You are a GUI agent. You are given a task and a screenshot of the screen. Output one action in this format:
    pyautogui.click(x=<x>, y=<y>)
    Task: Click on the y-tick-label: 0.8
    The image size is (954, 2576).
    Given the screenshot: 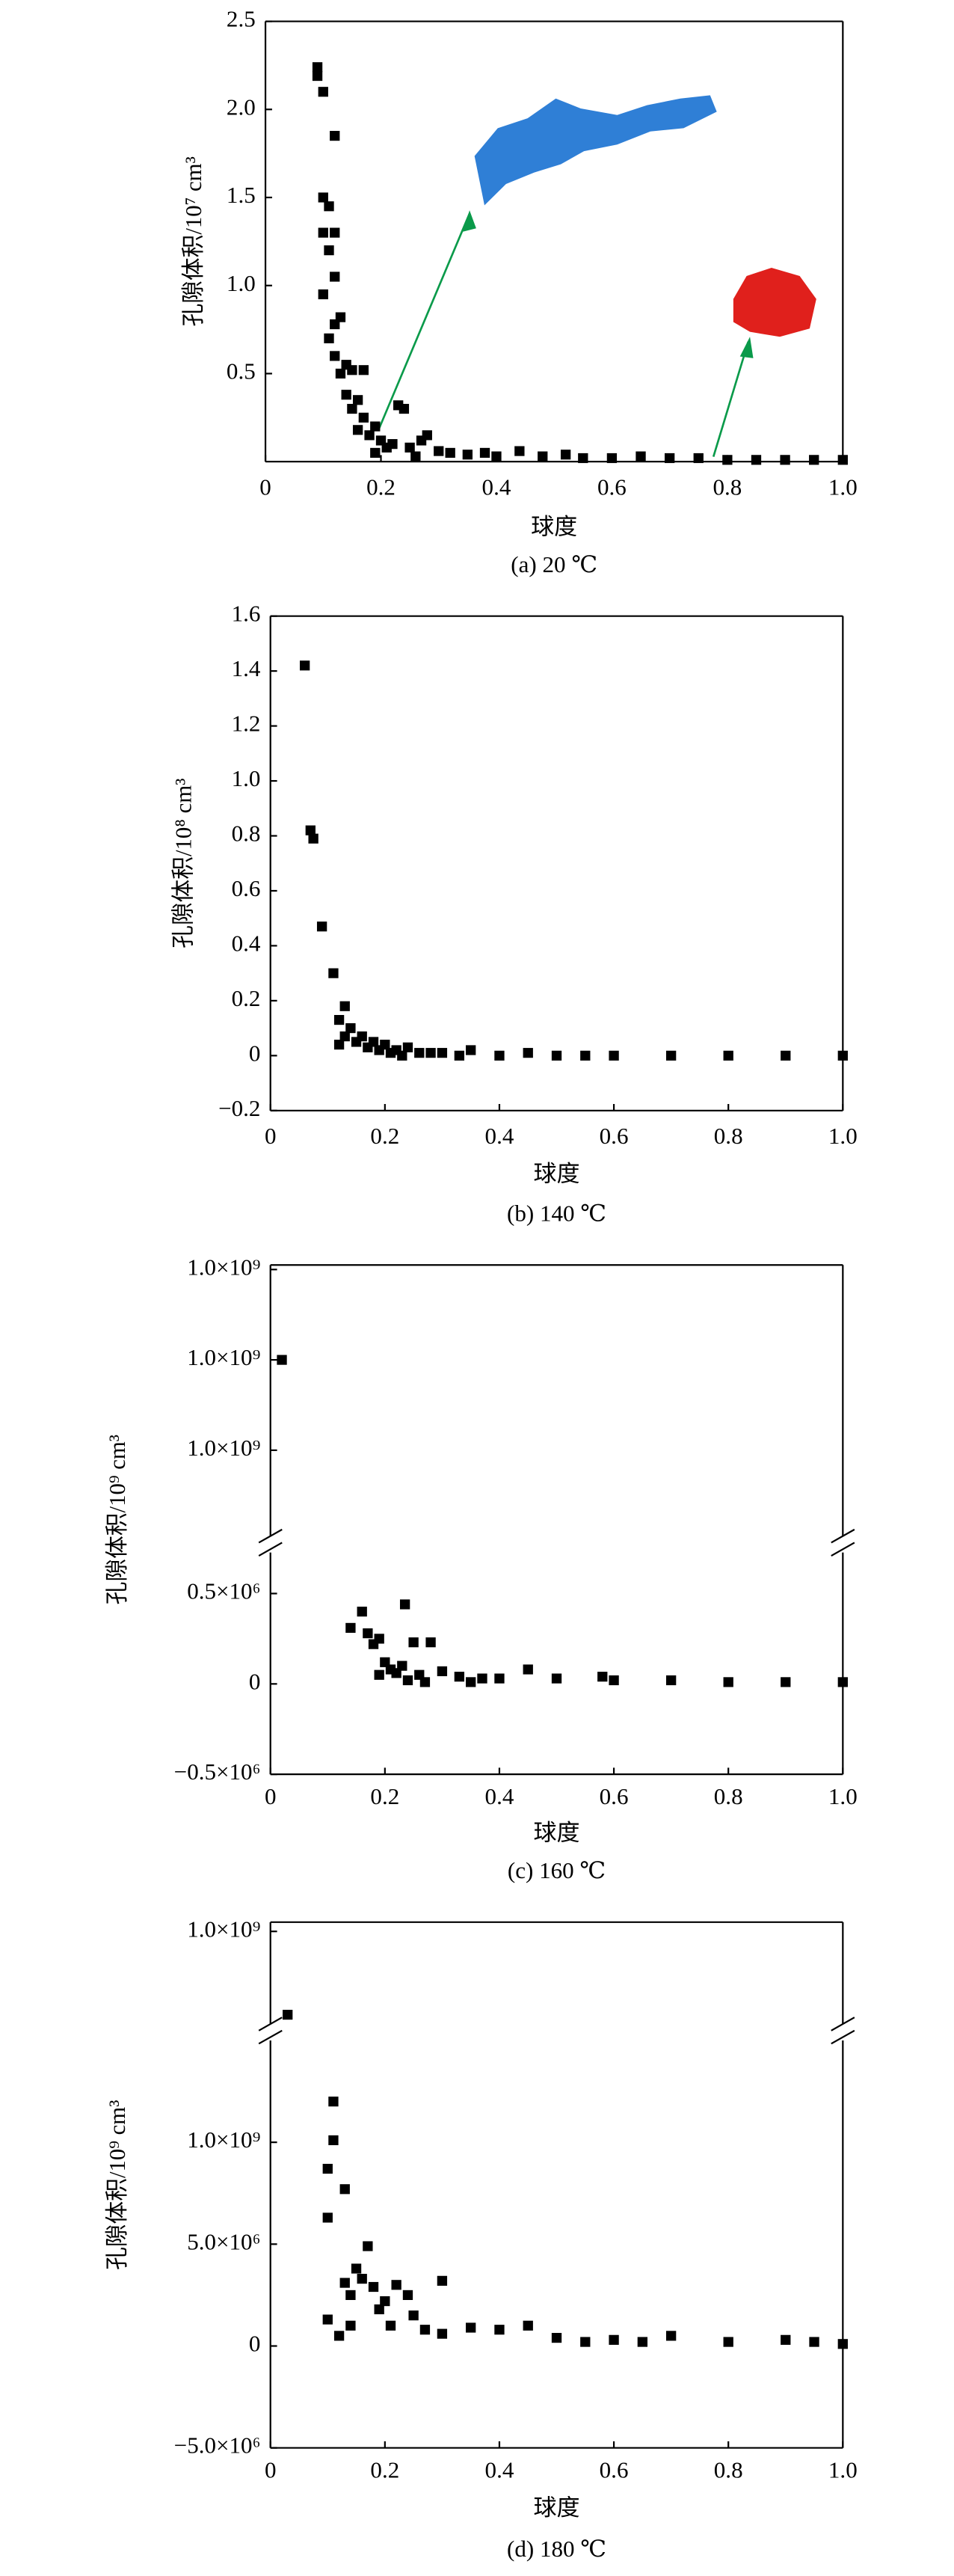 What is the action you would take?
    pyautogui.click(x=246, y=834)
    